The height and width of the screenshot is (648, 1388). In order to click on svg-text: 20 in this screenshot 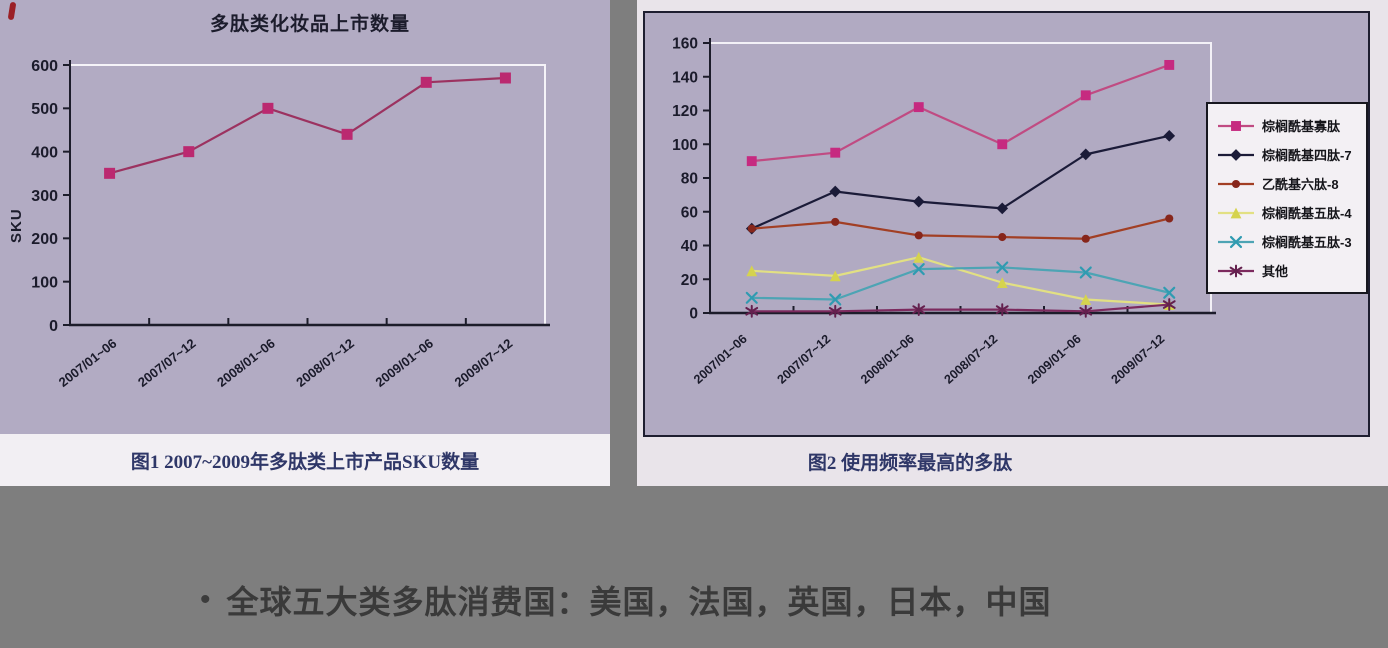, I will do `click(689, 280)`.